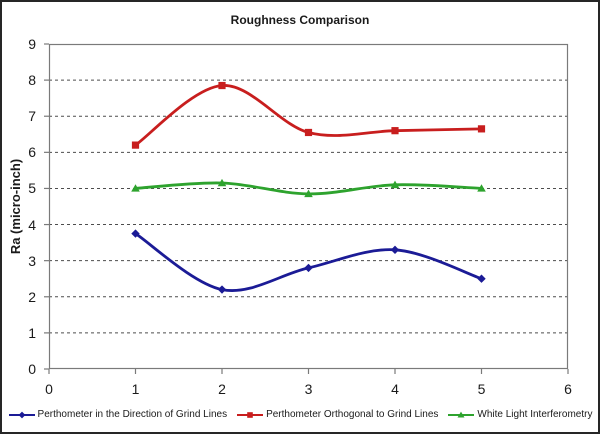 This screenshot has width=600, height=434. I want to click on x-tick-label: 5, so click(481, 389).